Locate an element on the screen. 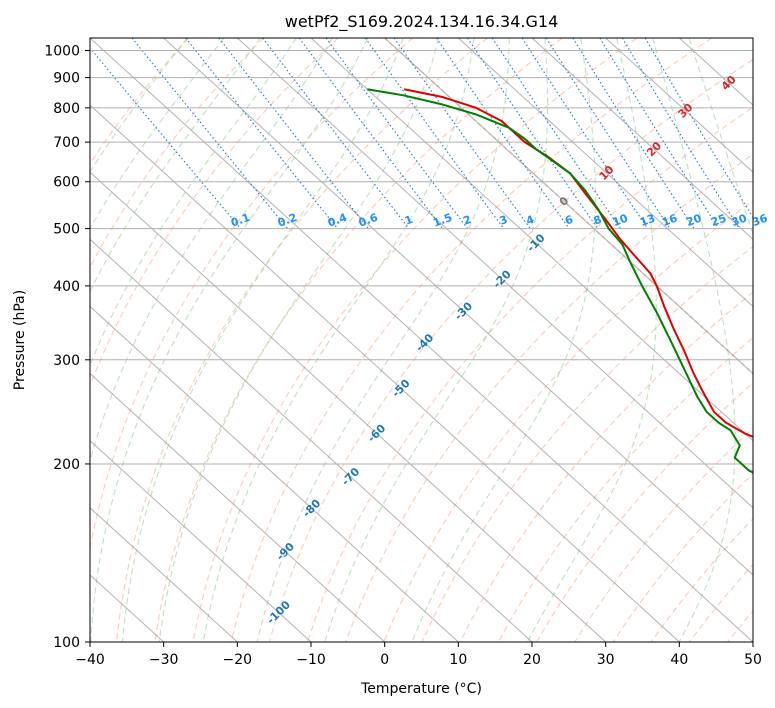  y-tick-label: 900 is located at coordinates (66, 79).